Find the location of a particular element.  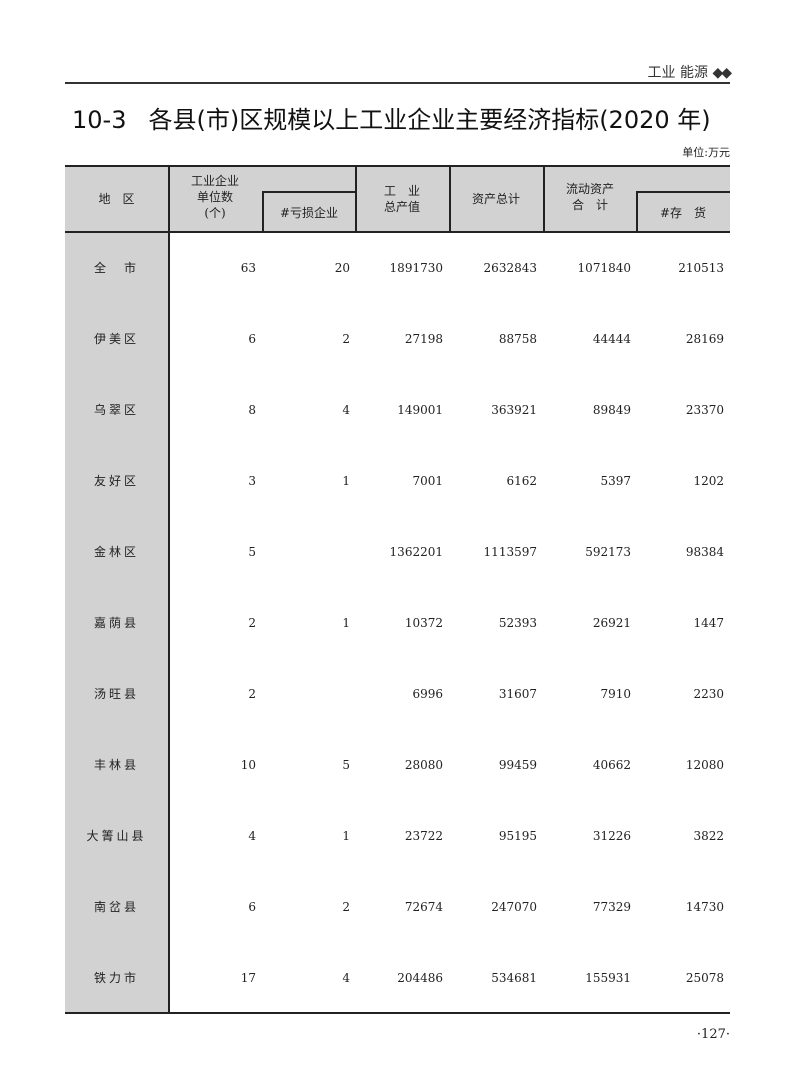

header-line: 单位数 is located at coordinates (214, 197).